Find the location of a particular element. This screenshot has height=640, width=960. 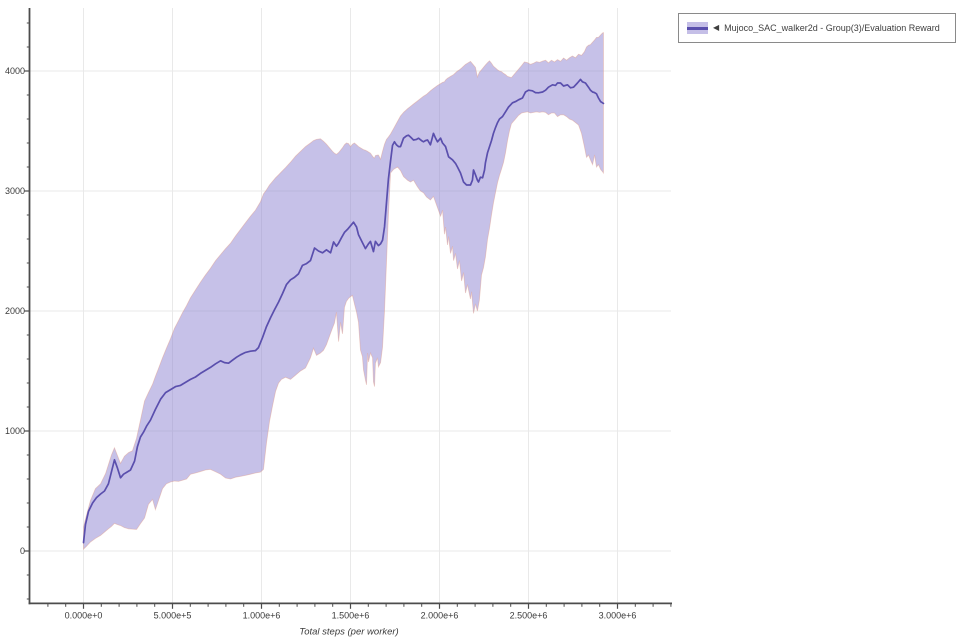

x-tick-label: 0.000e+0 is located at coordinates (84, 616).